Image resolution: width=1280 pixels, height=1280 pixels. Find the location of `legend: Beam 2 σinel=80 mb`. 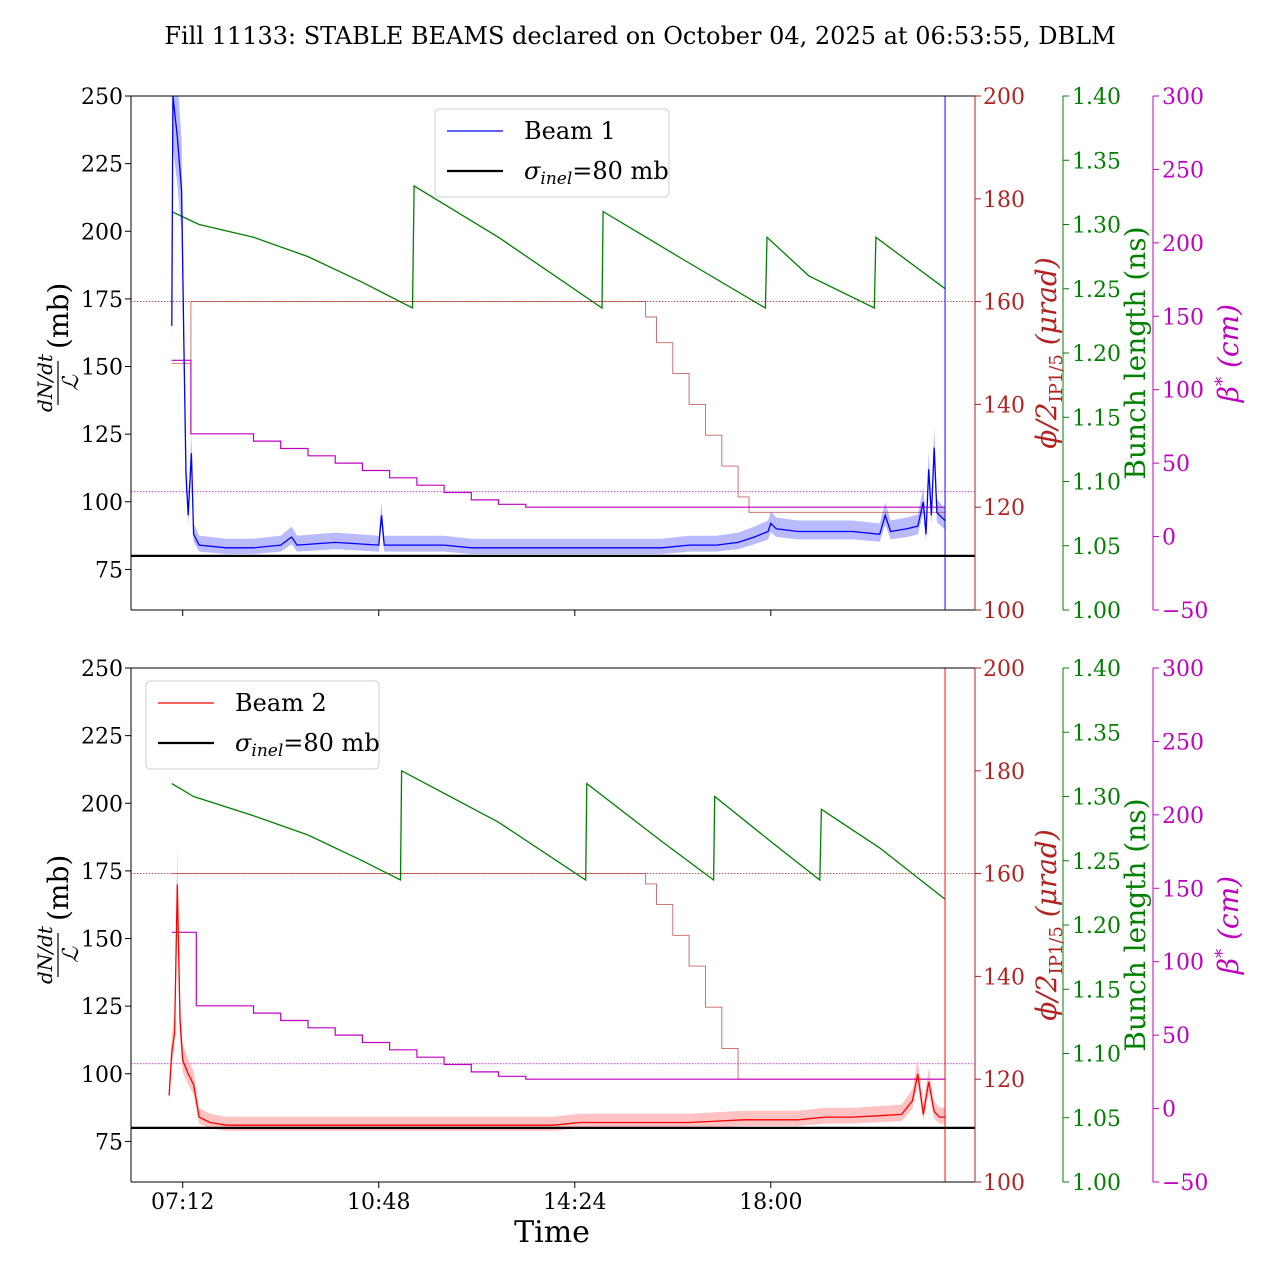

legend: Beam 2 σinel=80 mb is located at coordinates (262, 725).